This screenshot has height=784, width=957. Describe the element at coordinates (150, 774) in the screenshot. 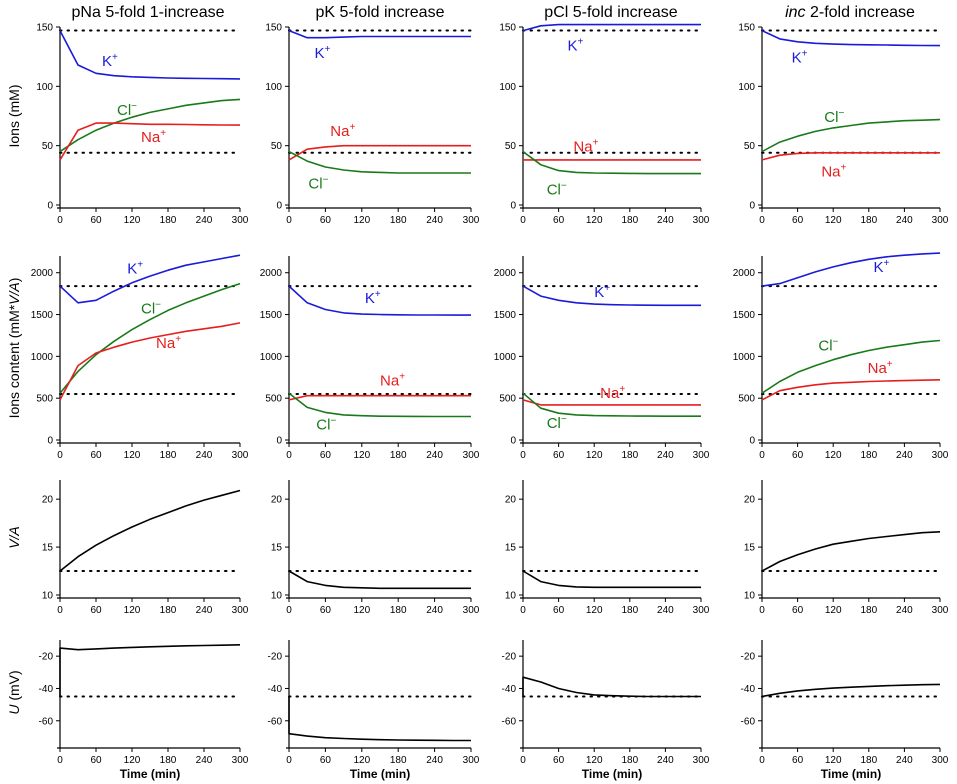

I see `x-axis-label: Time (min)` at that location.